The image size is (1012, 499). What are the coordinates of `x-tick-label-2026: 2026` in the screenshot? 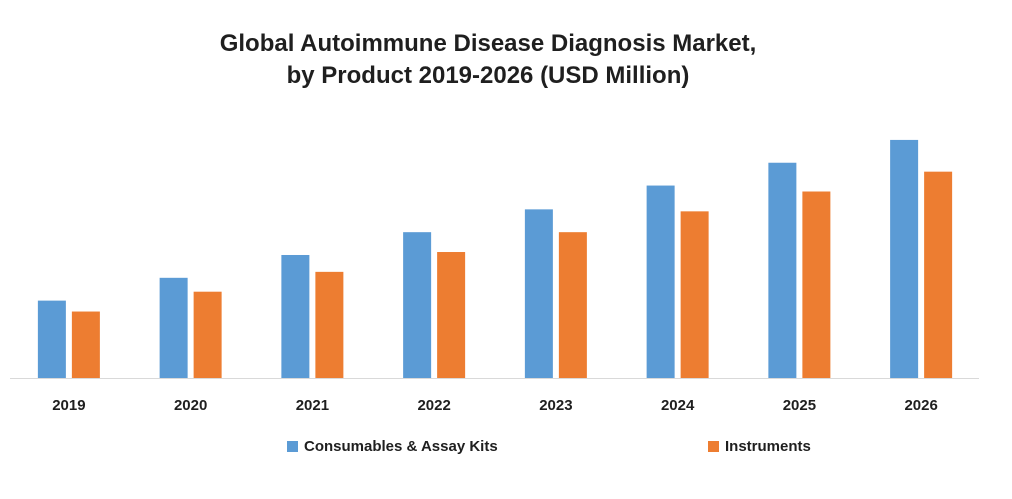 It's located at (920, 405).